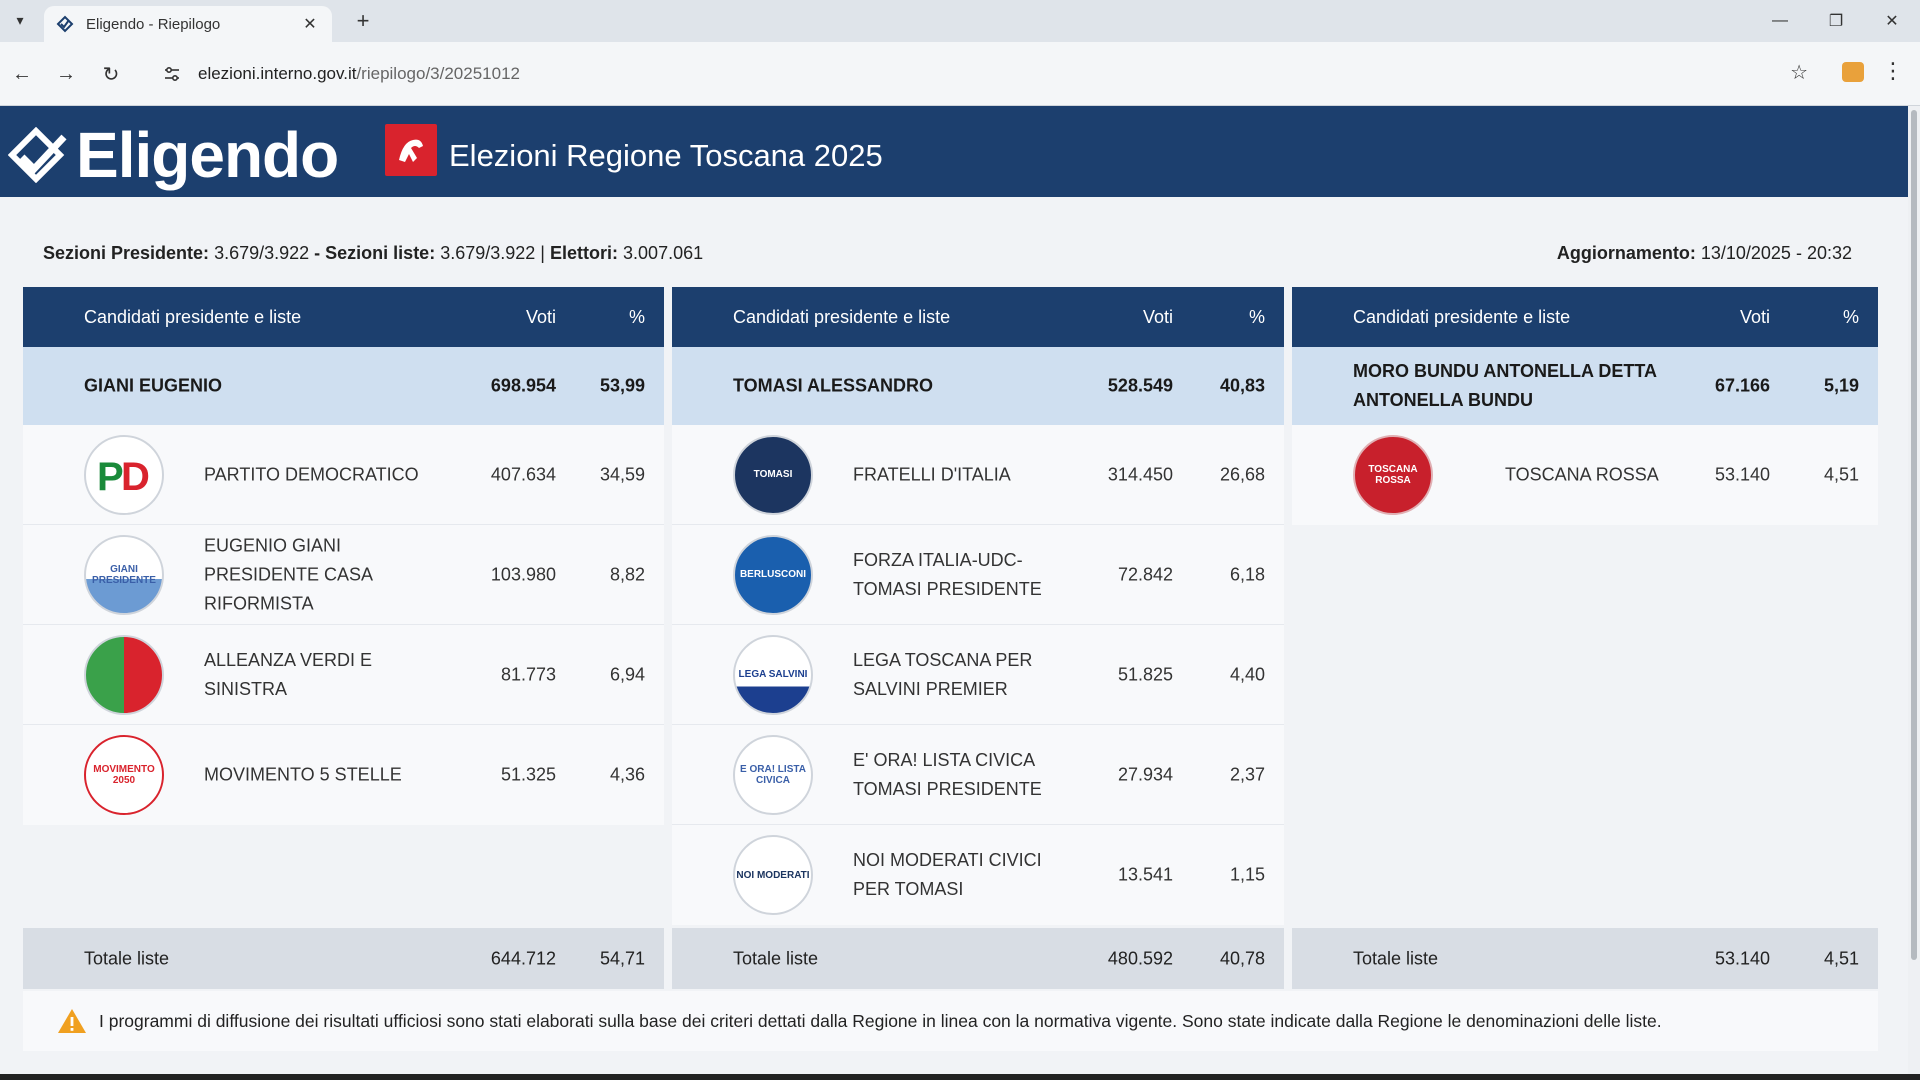 The height and width of the screenshot is (1080, 1920). Describe the element at coordinates (1776, 253) in the screenshot. I see `update-value: 13/10/2025 - 20:32` at that location.